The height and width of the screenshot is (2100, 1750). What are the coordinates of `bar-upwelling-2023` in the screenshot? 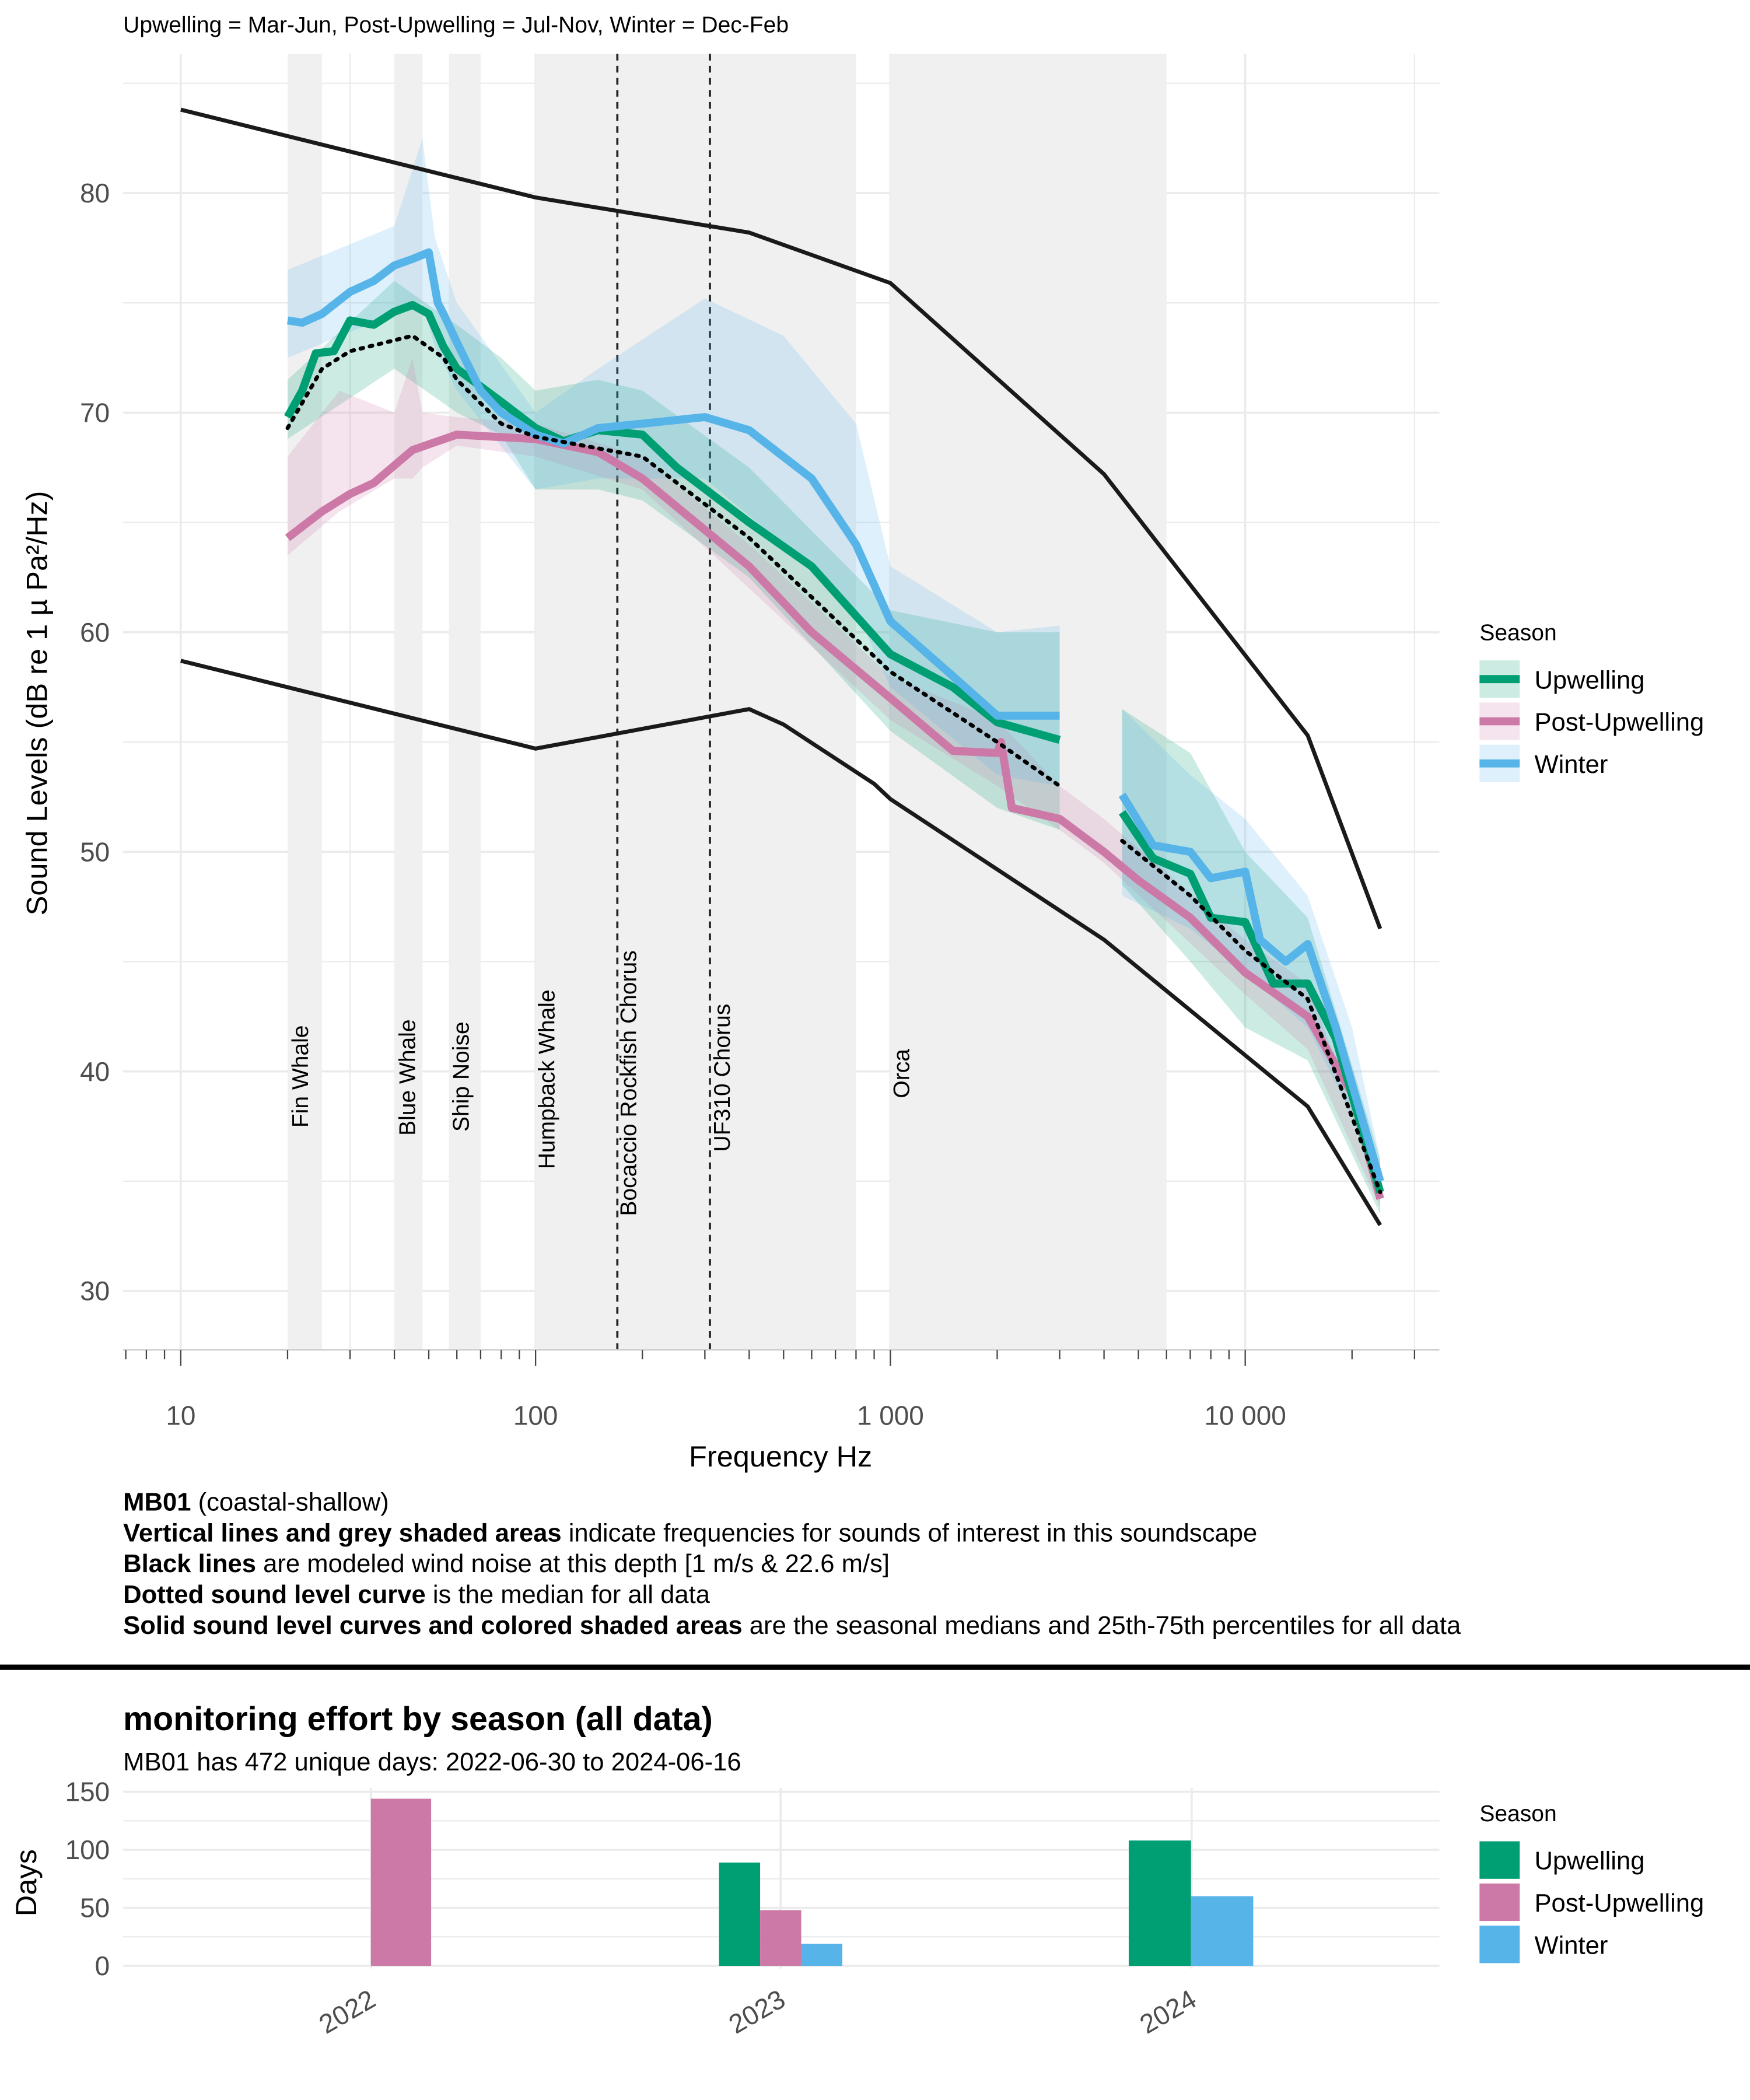 It's located at (740, 1914).